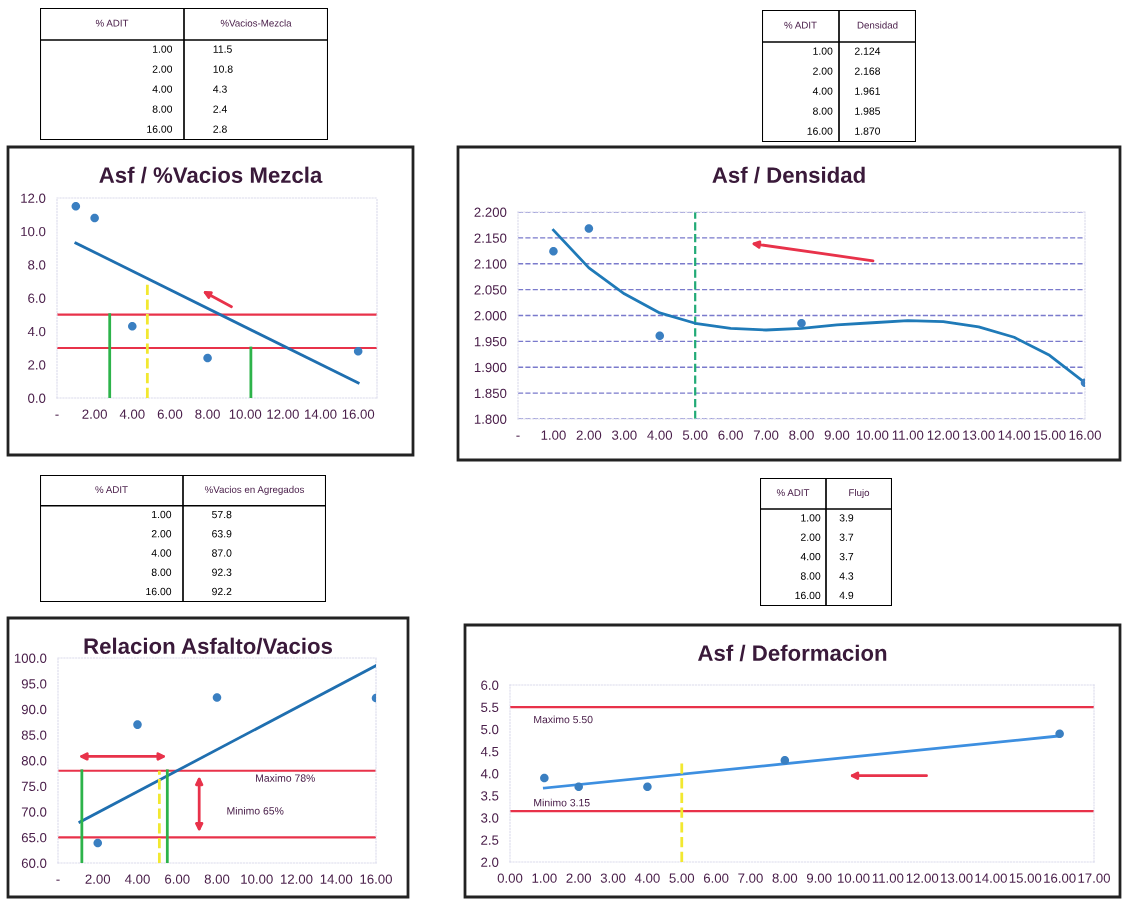 This screenshot has width=1123, height=899. I want to click on text: 1.961, so click(867, 91).